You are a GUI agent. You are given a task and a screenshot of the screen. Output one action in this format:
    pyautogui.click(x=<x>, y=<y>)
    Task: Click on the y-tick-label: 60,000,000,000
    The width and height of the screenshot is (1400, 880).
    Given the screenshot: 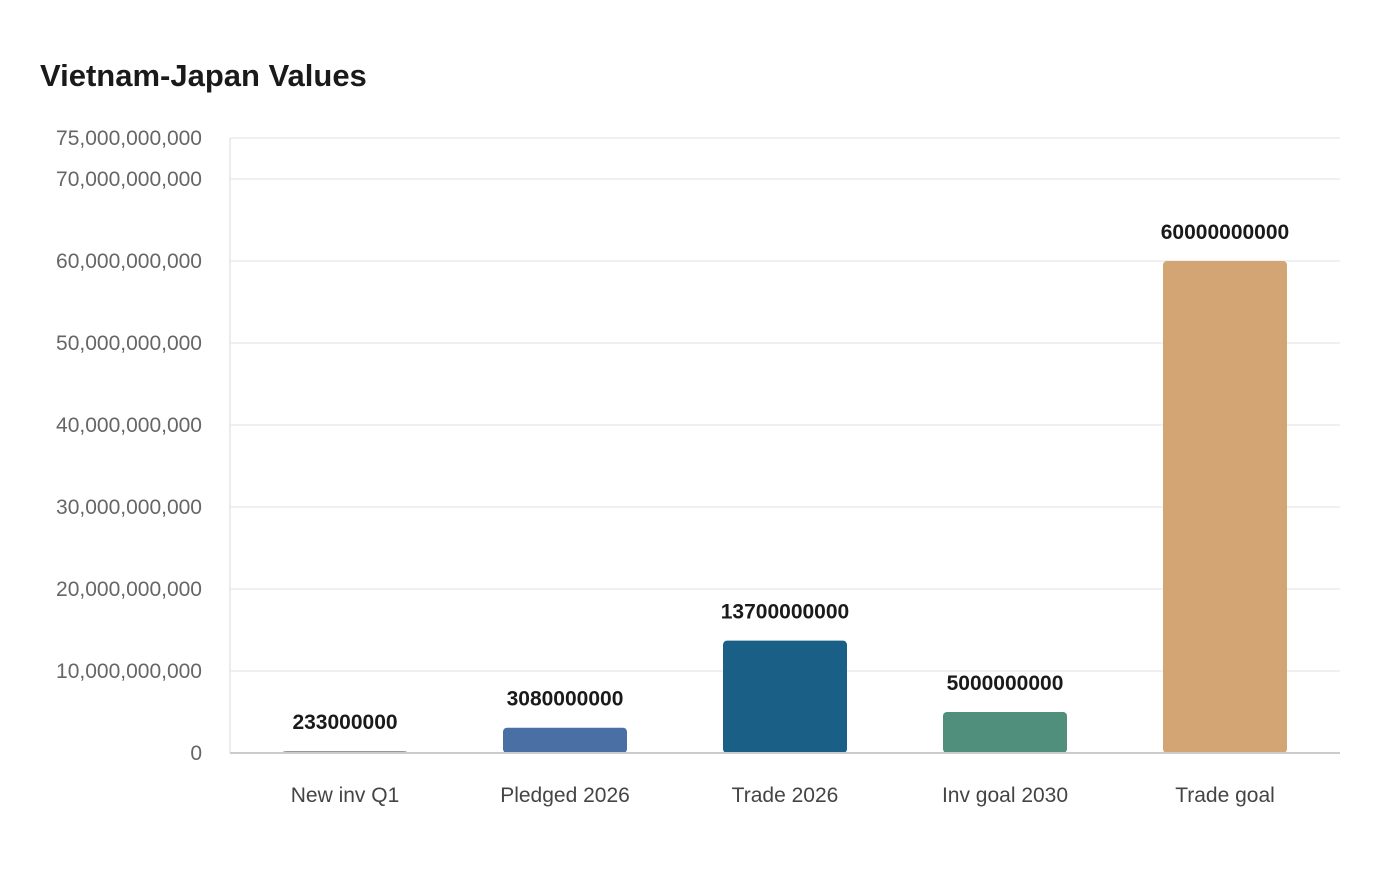 What is the action you would take?
    pyautogui.click(x=129, y=261)
    